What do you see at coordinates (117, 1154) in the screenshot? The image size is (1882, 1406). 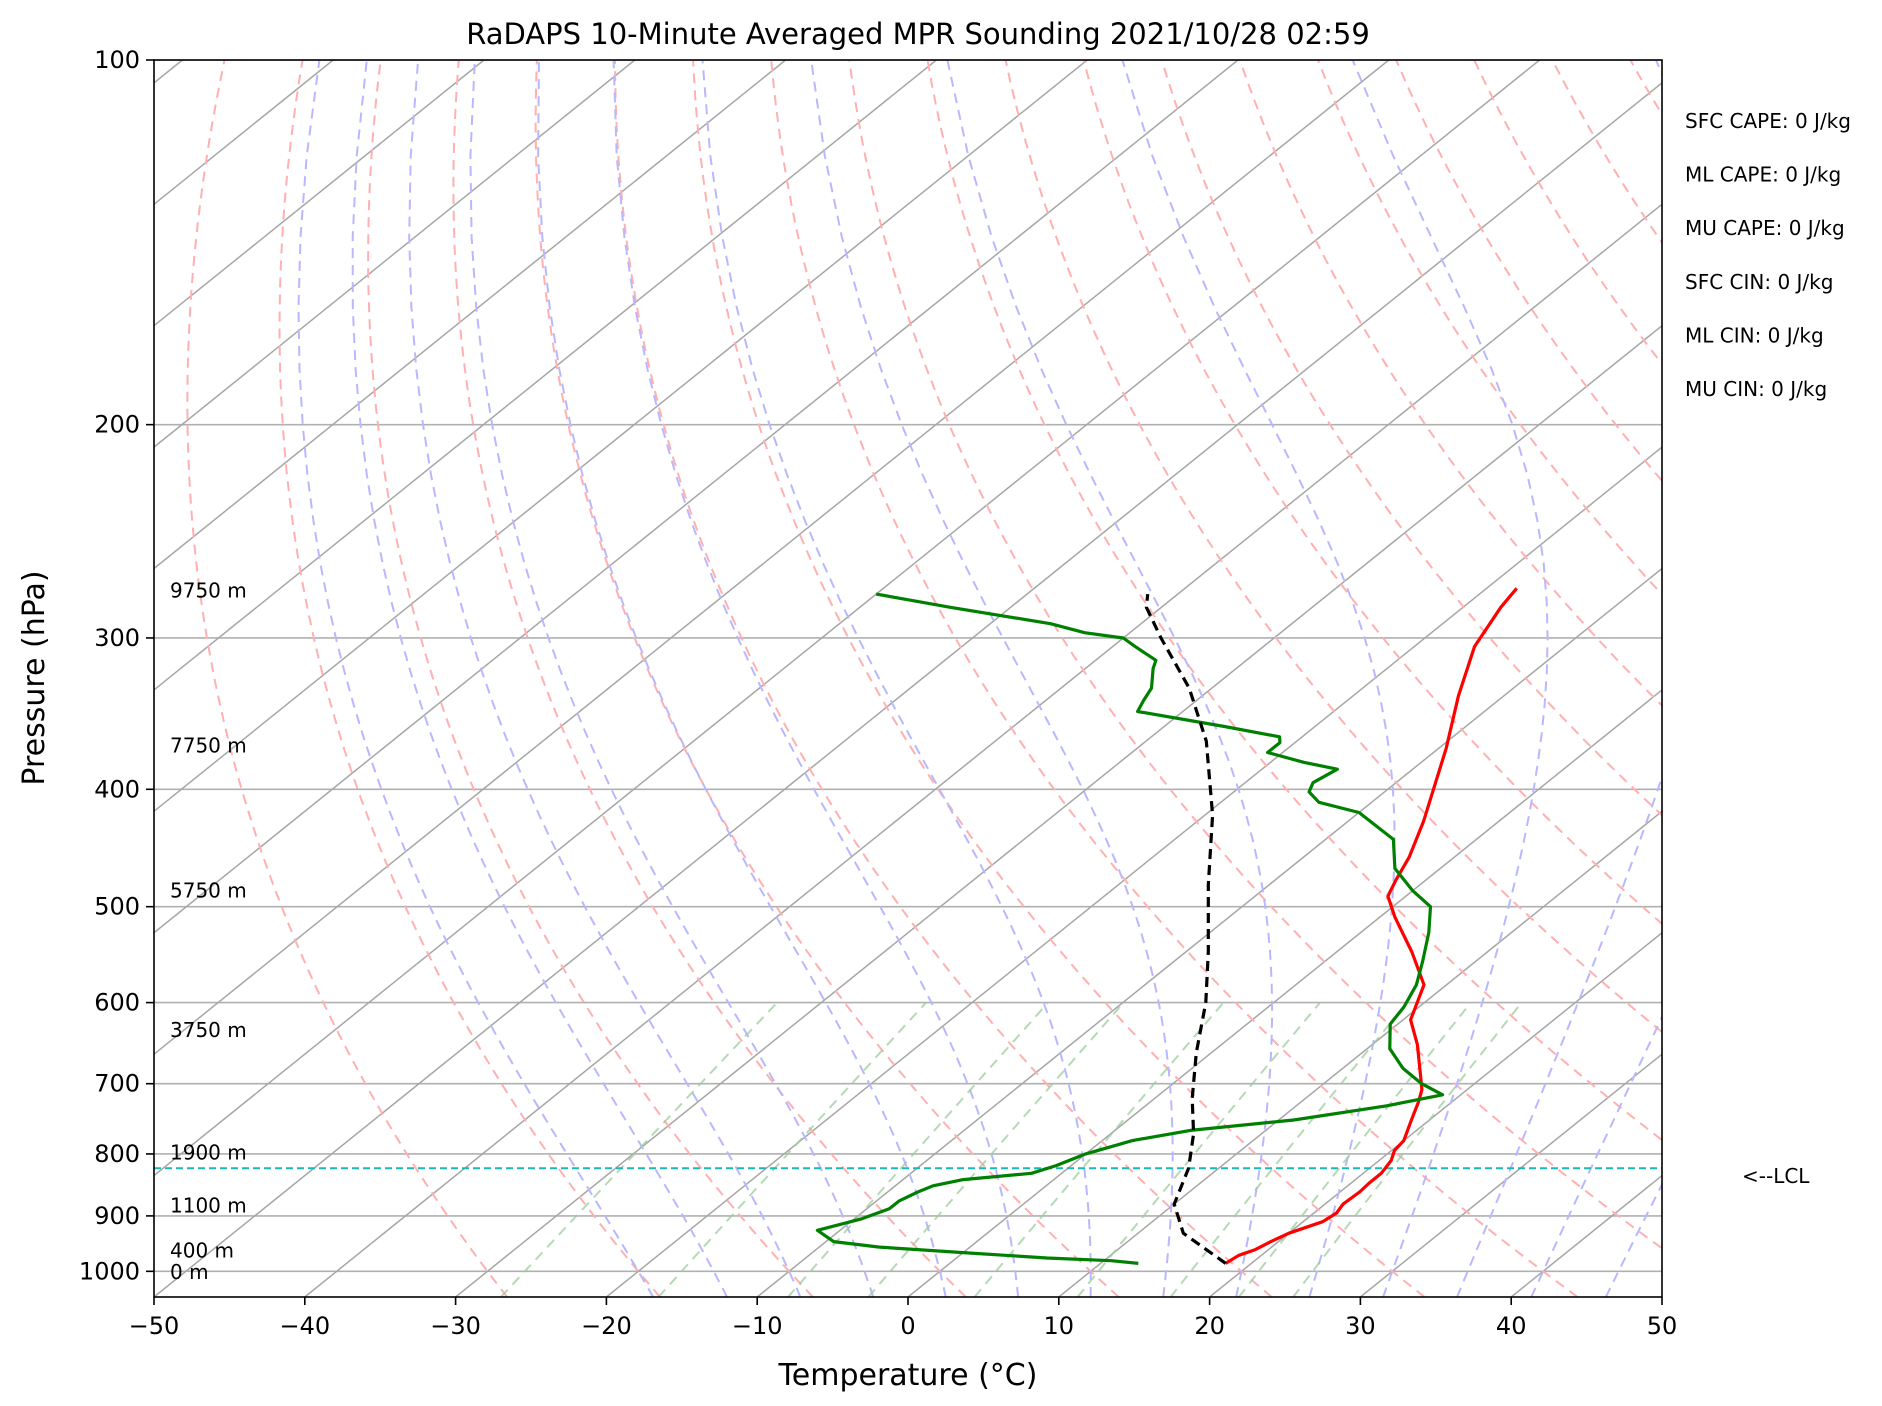 I see `y-tick-label: 800` at bounding box center [117, 1154].